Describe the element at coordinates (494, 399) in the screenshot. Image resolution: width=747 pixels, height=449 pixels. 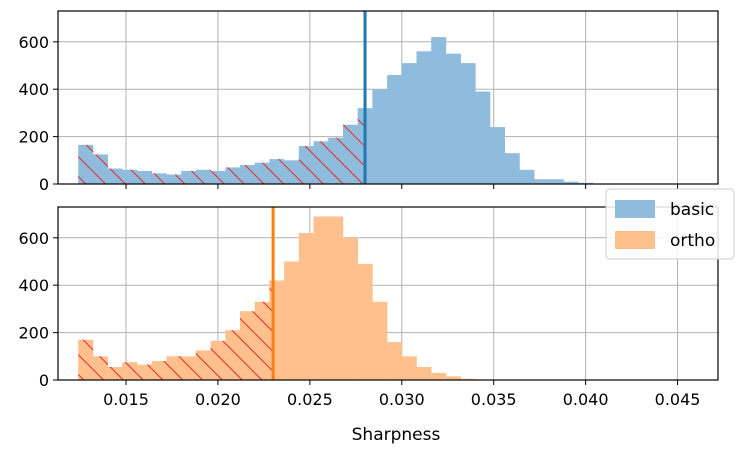
I see `x-tick-label: 0.035` at that location.